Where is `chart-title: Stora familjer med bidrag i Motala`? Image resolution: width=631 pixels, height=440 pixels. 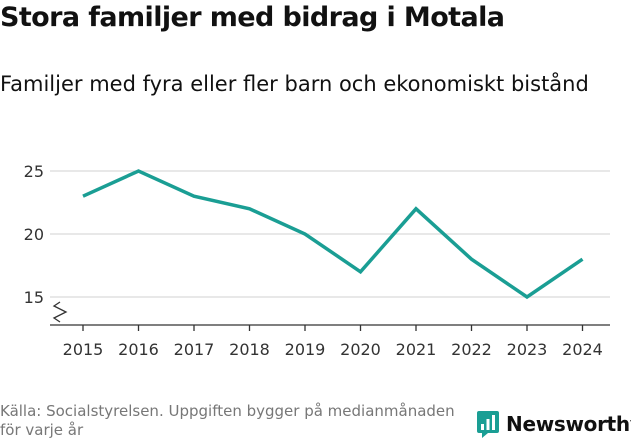
chart-title: Stora familjer med bidrag i Motala is located at coordinates (252, 17).